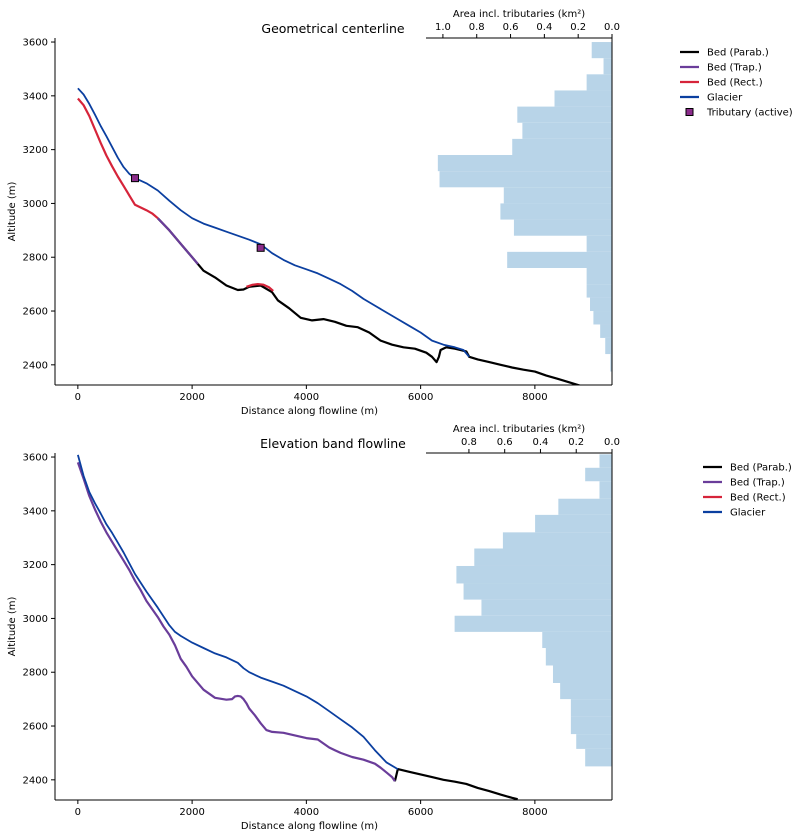 This screenshot has height=838, width=803. What do you see at coordinates (178, 241) in the screenshot?
I see `series-line-bed-trap` at bounding box center [178, 241].